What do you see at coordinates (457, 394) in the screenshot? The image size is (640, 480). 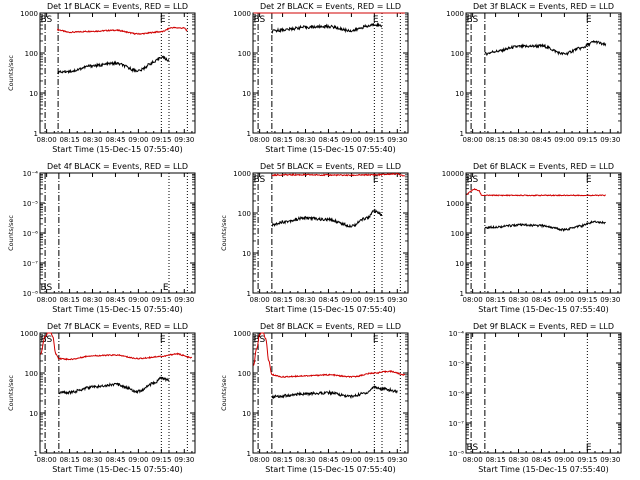 I see `y-tick-label: 10⁻⁶` at bounding box center [457, 394].